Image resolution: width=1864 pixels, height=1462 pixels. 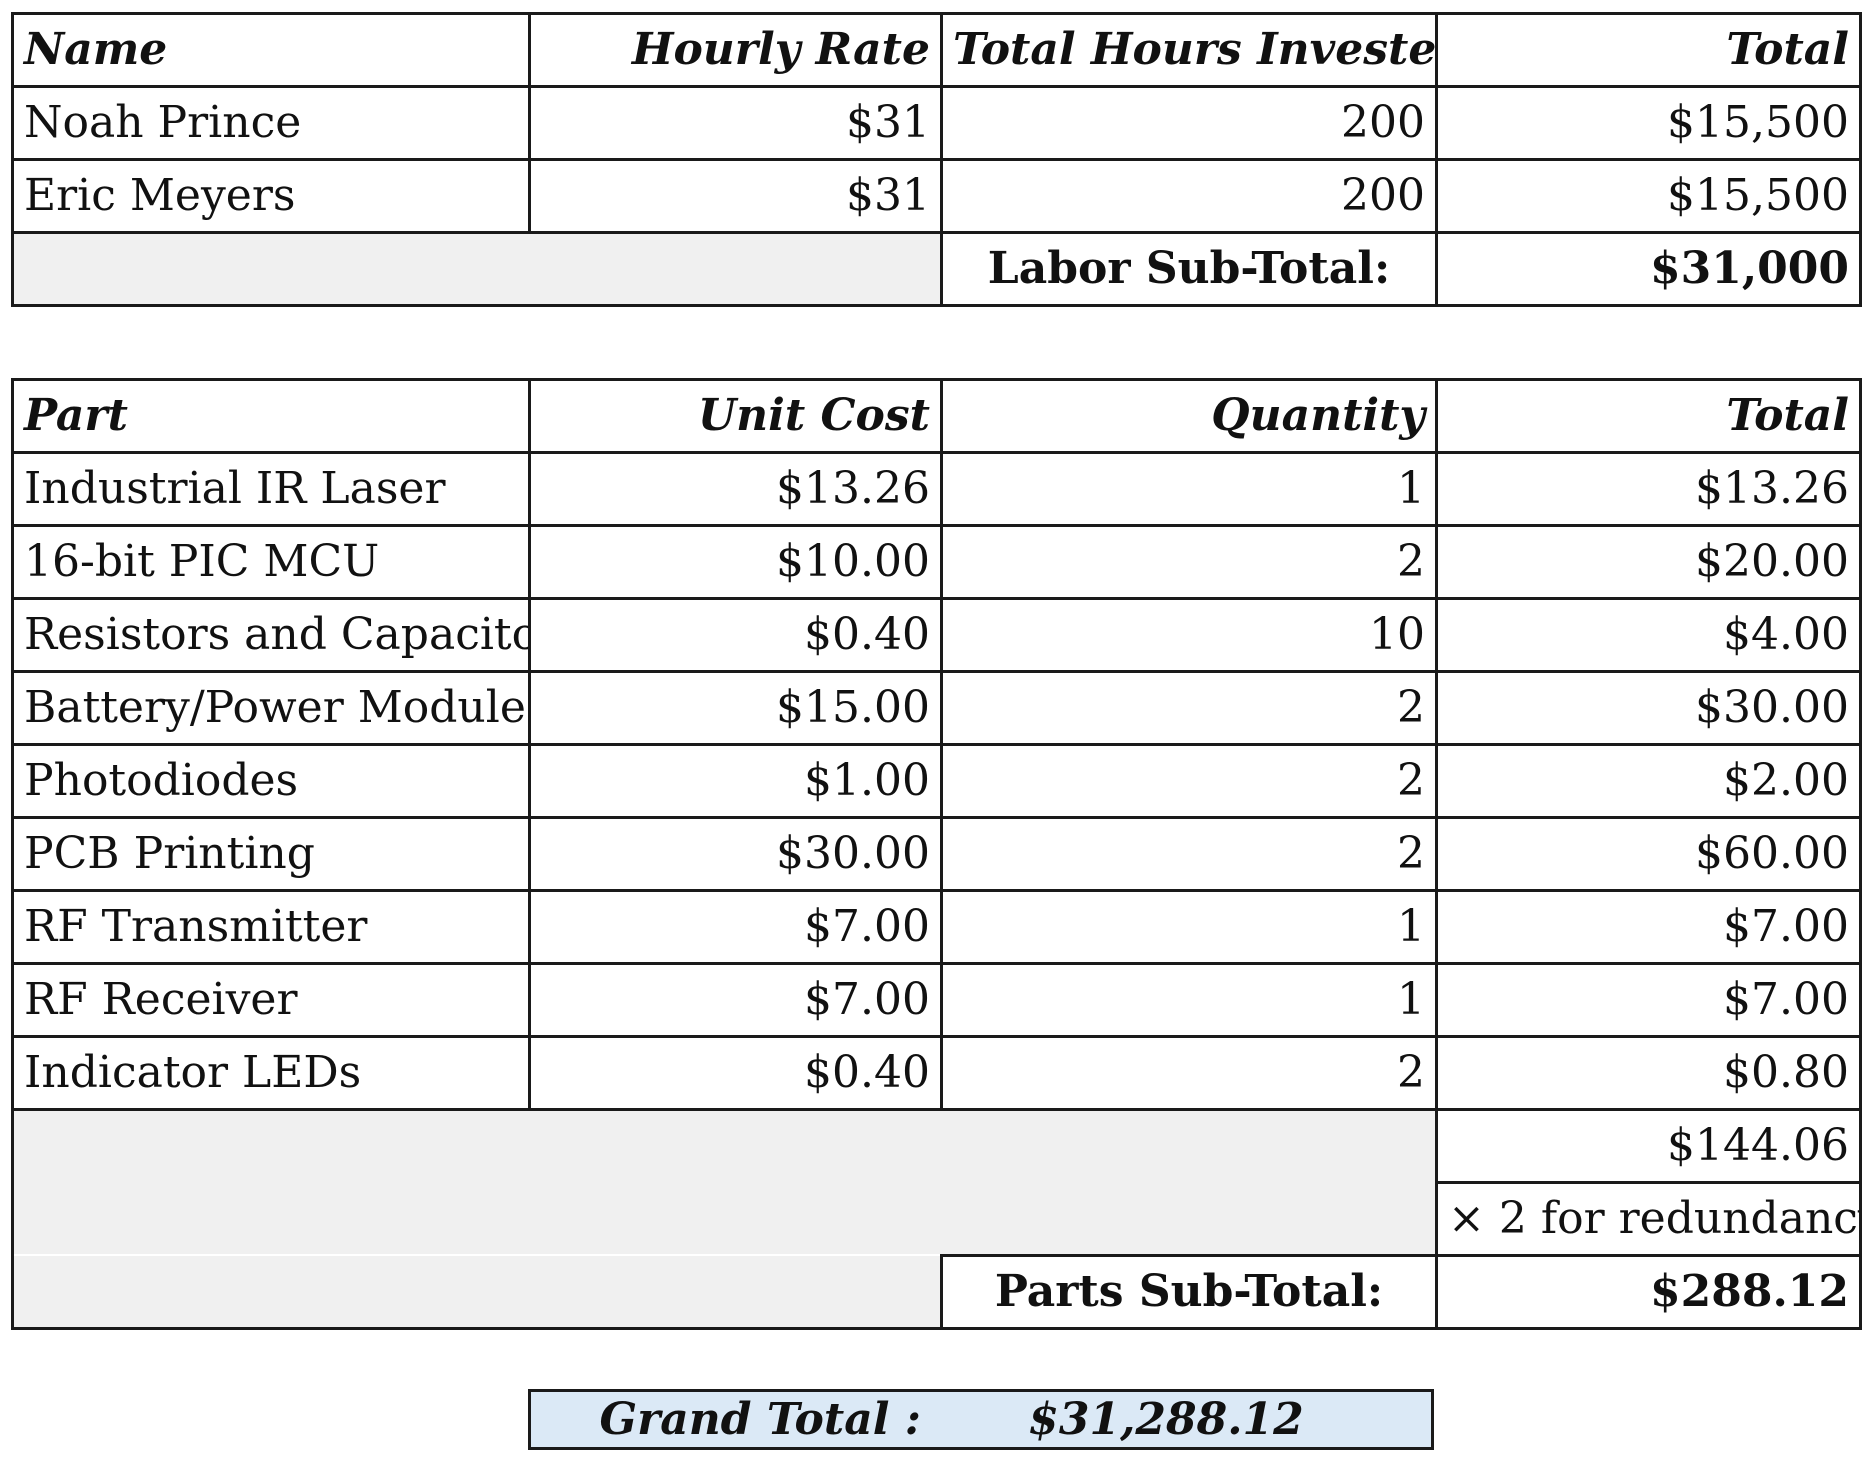 What do you see at coordinates (735, 416) in the screenshot?
I see `header-unit-cost: Unit Cost` at bounding box center [735, 416].